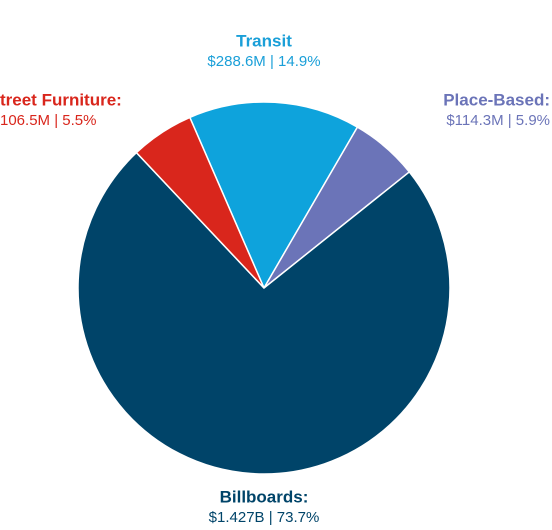  Describe the element at coordinates (496, 99) in the screenshot. I see `slice-label: Place-Based:` at that location.